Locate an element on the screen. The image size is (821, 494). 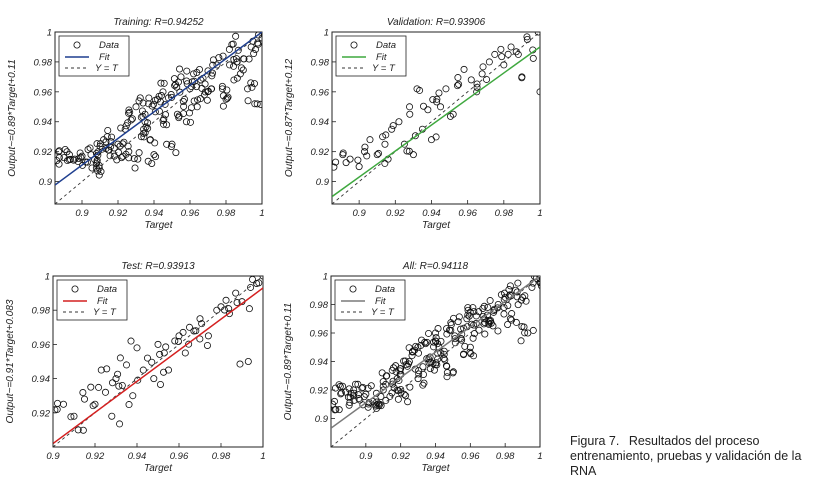
identity-line is located at coordinates (158, 118).